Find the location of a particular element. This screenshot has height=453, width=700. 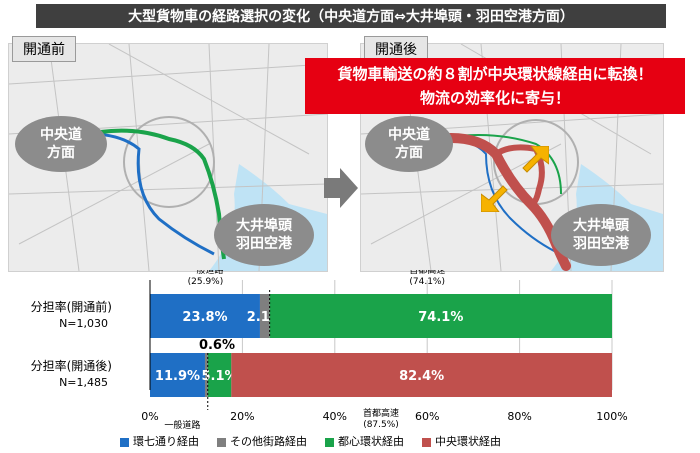

data-label: 5.1% is located at coordinates (219, 376).